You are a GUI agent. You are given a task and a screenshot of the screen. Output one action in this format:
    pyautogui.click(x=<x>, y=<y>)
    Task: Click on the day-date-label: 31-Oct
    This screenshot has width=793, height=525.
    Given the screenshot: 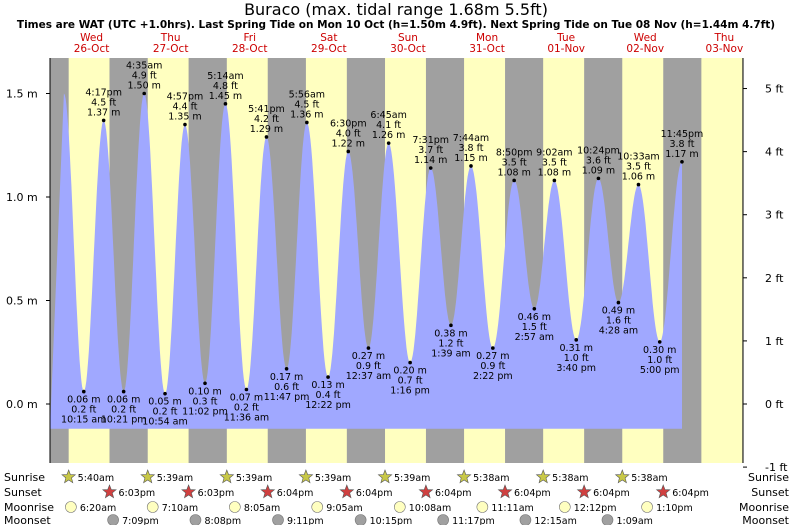 What is the action you would take?
    pyautogui.click(x=487, y=49)
    